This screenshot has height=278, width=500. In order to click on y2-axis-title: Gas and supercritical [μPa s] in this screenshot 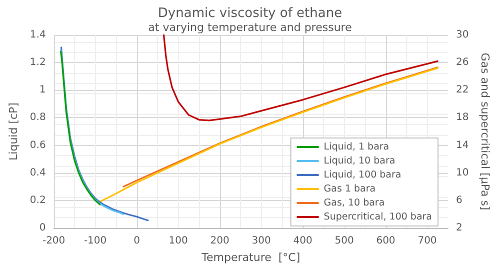, I will do `click(485, 131)`.